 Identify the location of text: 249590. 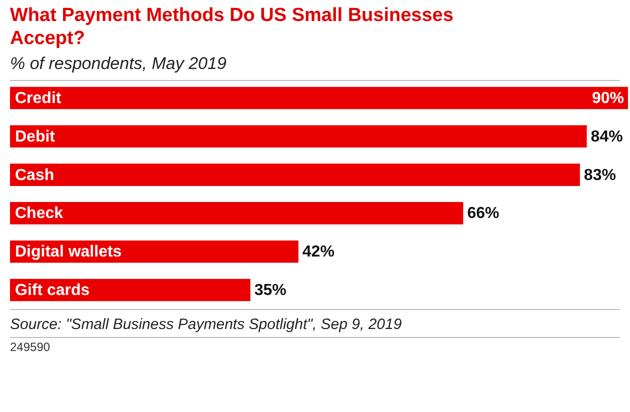
(30, 347).